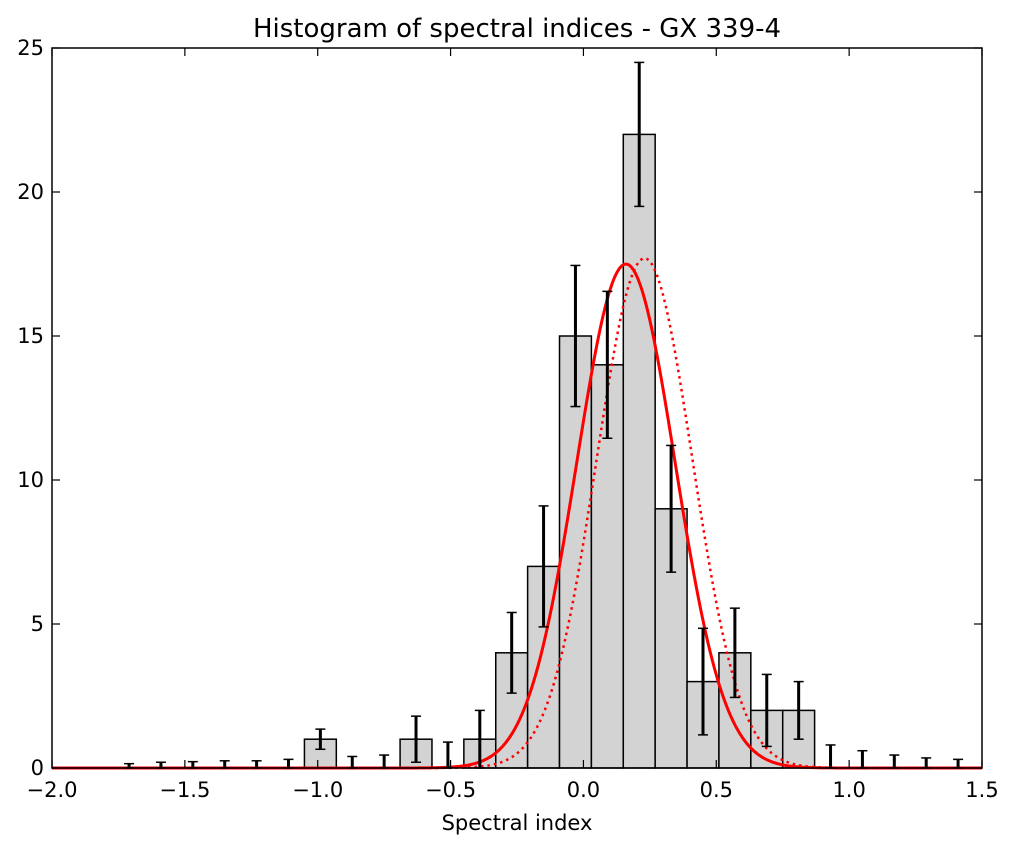 This screenshot has height=854, width=1013. I want to click on x-tick-label: 0.0, so click(583, 790).